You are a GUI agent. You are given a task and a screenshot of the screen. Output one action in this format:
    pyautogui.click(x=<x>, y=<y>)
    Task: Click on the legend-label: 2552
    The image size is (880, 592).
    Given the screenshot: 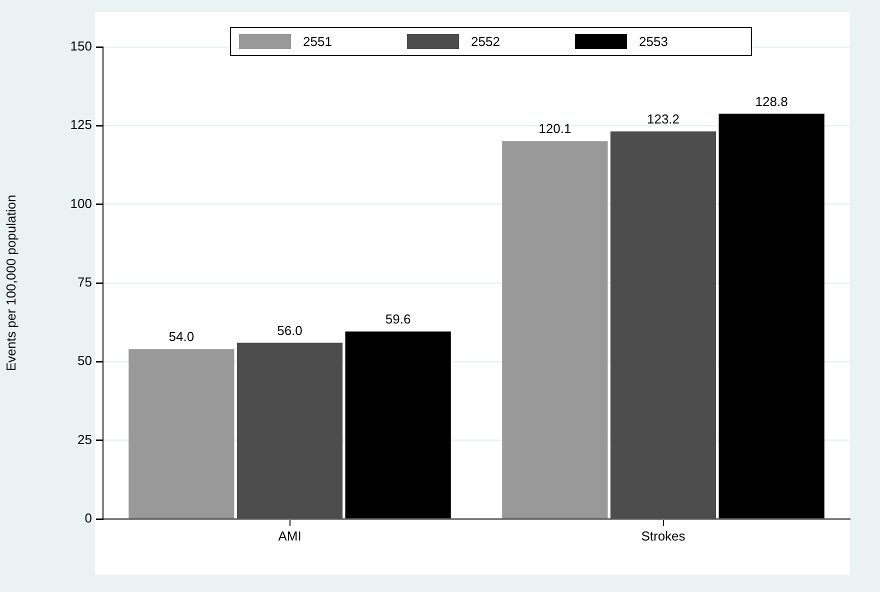 What is the action you would take?
    pyautogui.click(x=485, y=41)
    